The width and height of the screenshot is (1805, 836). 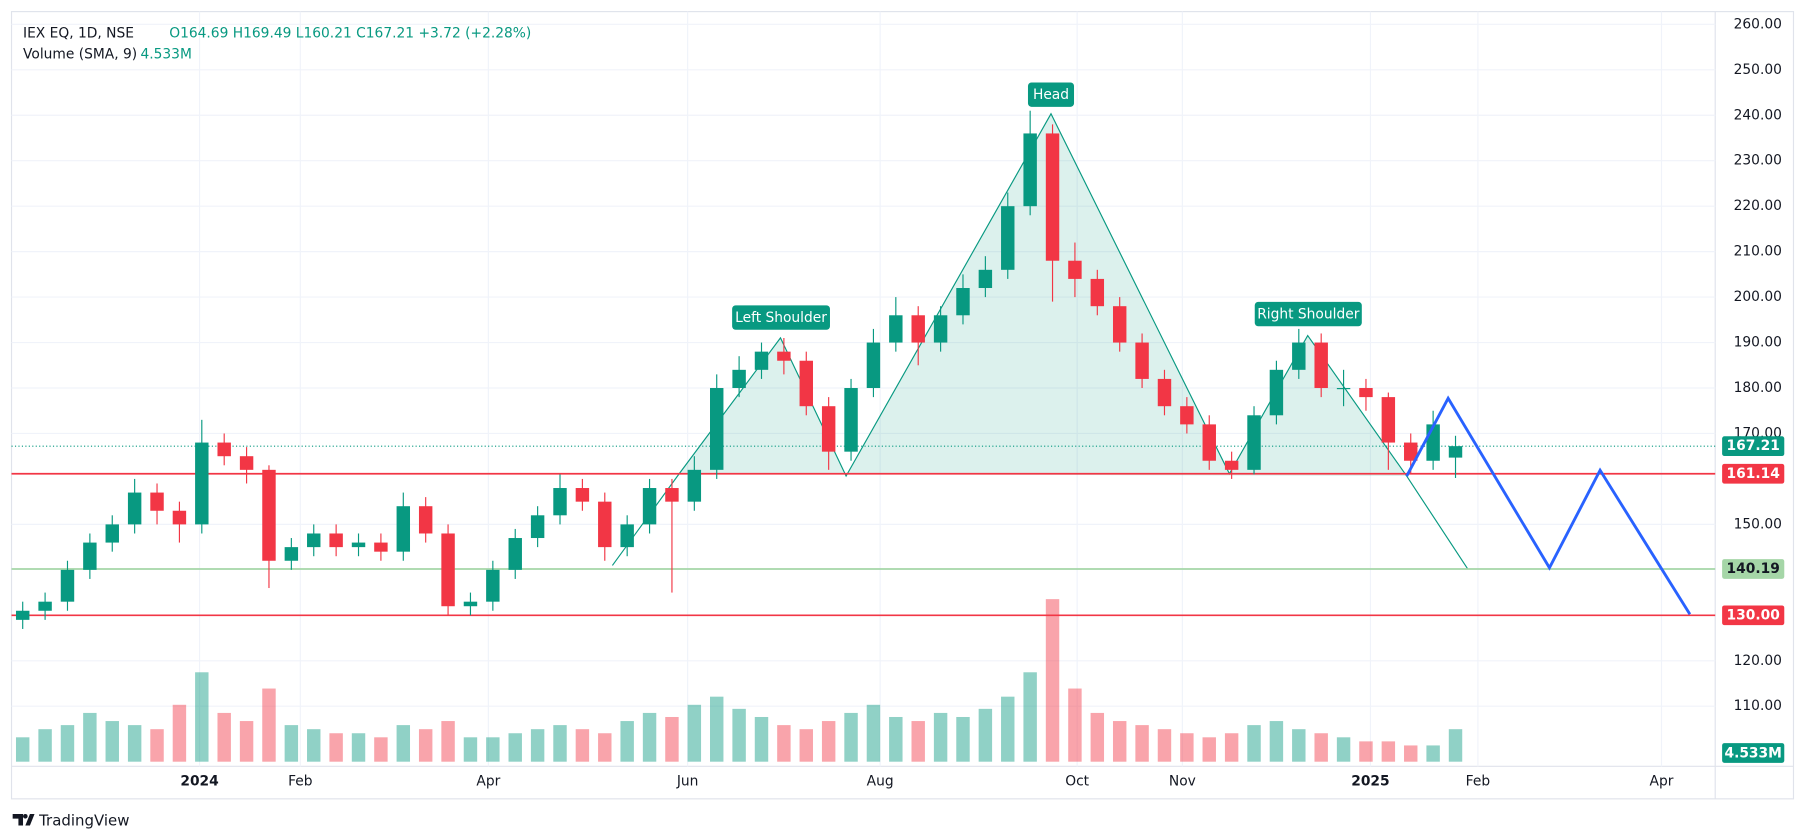 What do you see at coordinates (1758, 70) in the screenshot?
I see `y-tick-label: 250.00` at bounding box center [1758, 70].